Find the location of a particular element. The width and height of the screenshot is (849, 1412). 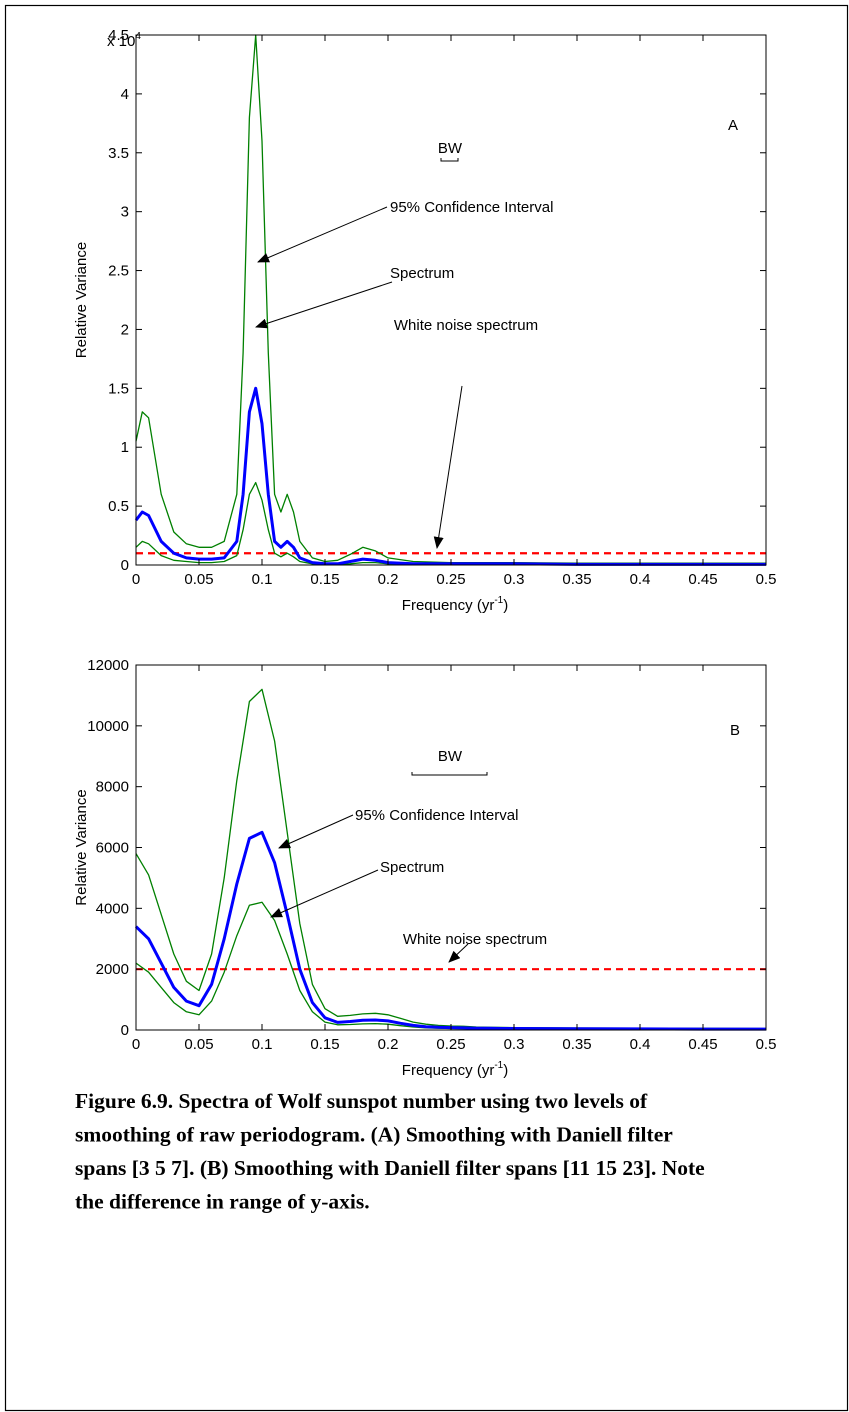

y-multiplier: x 104 is located at coordinates (124, 40).